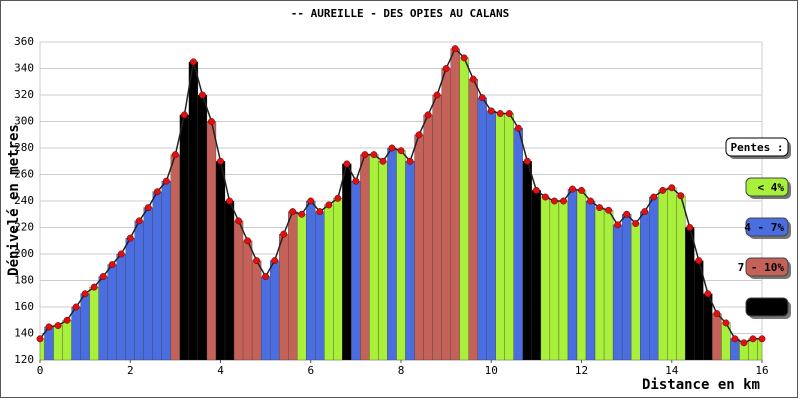 This screenshot has width=800, height=400. Describe the element at coordinates (581, 370) in the screenshot. I see `x-tick-label: 12` at that location.